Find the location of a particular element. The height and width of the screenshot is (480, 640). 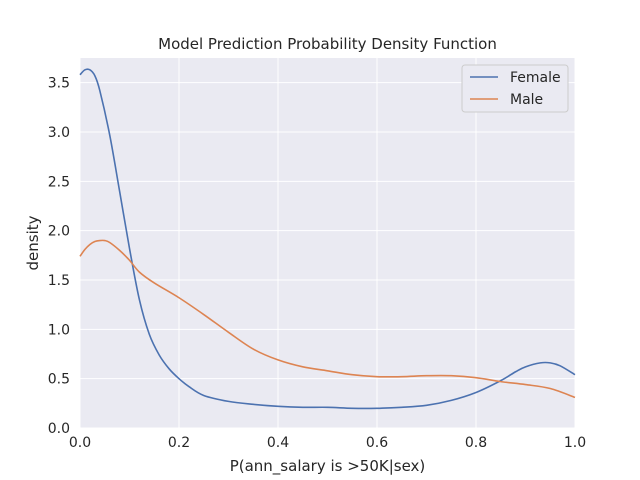

legend: Female Male is located at coordinates (515, 88).